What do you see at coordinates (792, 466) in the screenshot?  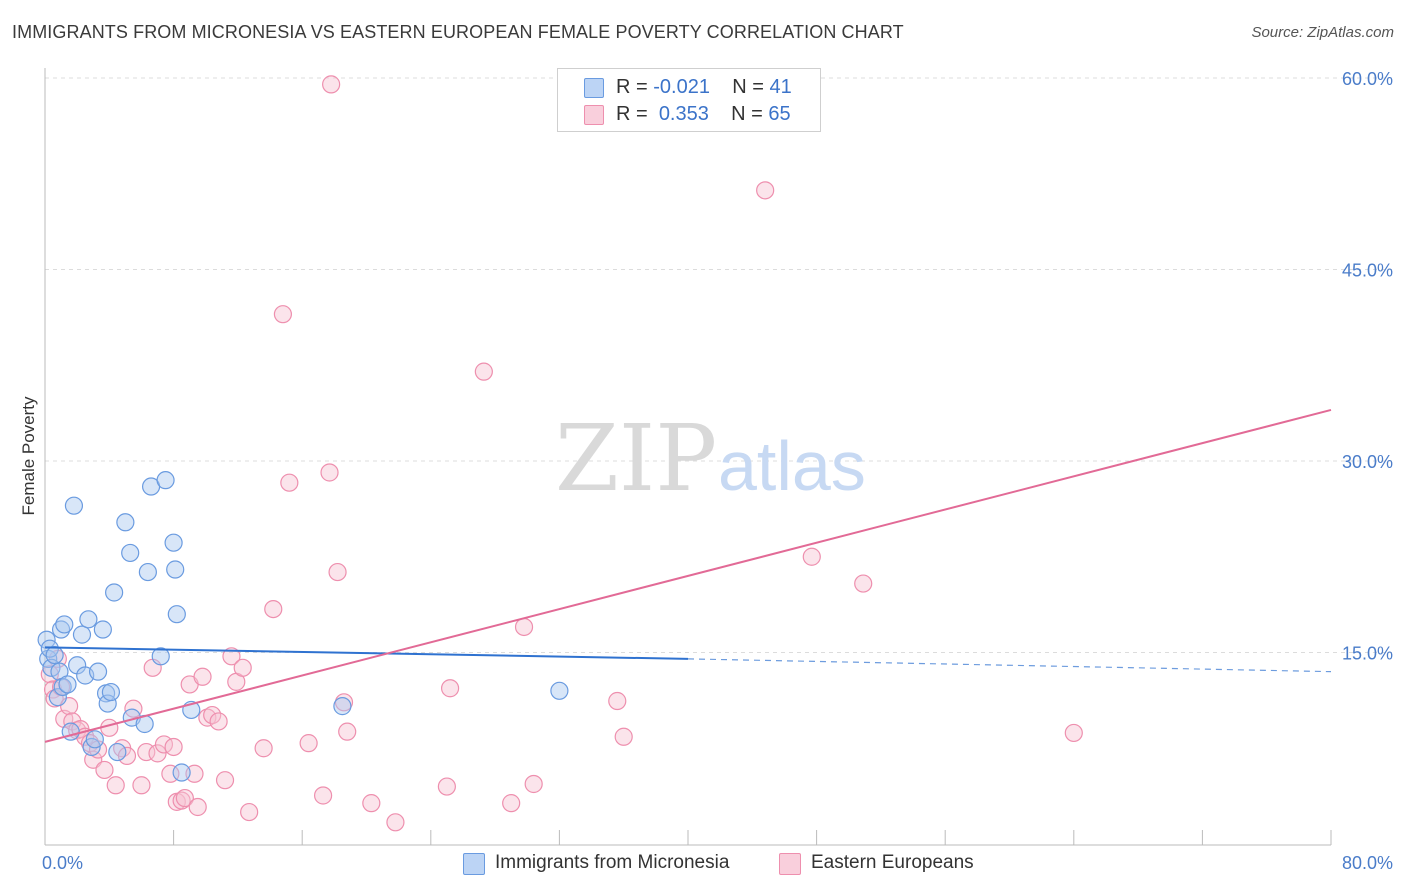 I see `watermark-atlas: atlas` at bounding box center [792, 466].